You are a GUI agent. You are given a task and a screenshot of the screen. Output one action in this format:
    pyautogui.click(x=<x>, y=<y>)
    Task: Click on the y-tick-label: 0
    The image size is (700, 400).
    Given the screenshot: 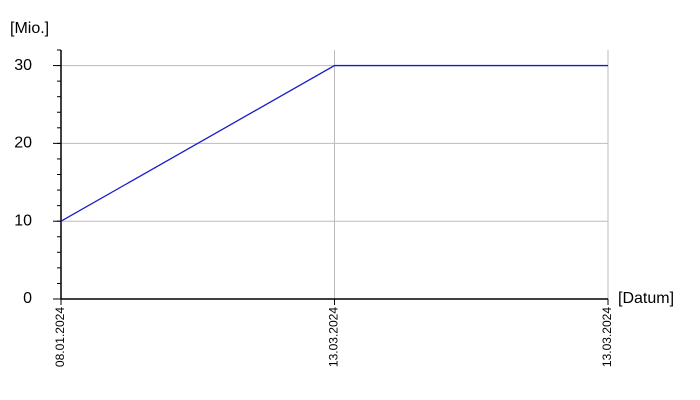 What is the action you would take?
    pyautogui.click(x=27, y=298)
    